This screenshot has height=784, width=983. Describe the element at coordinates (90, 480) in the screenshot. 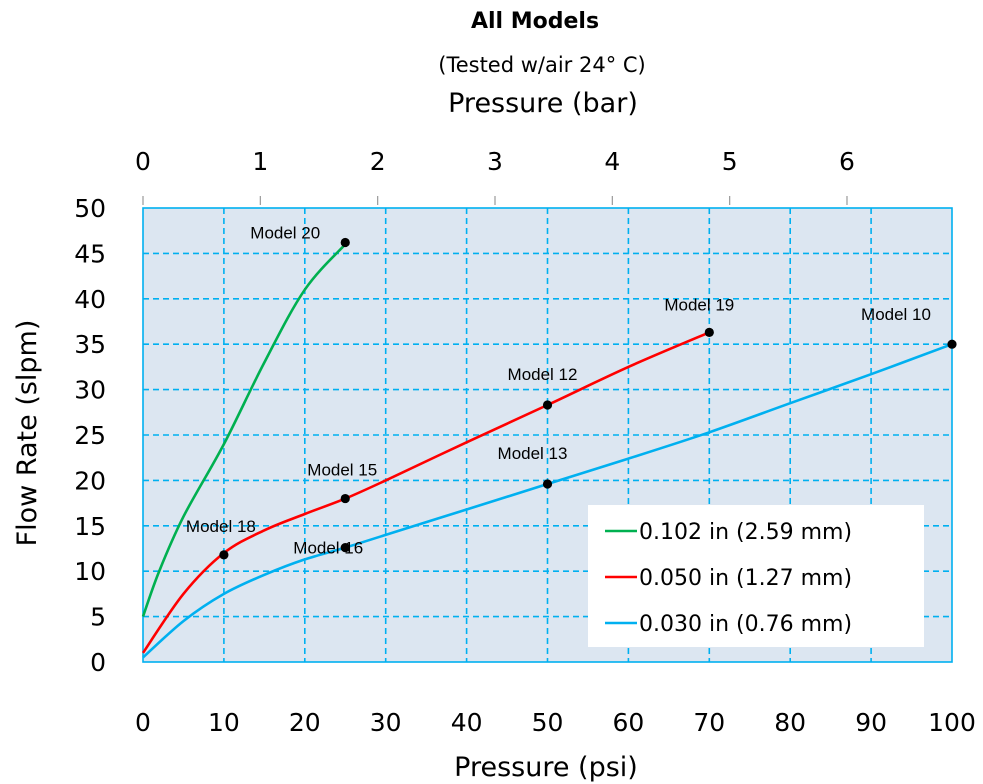

I see `y-tick-label: 20` at that location.